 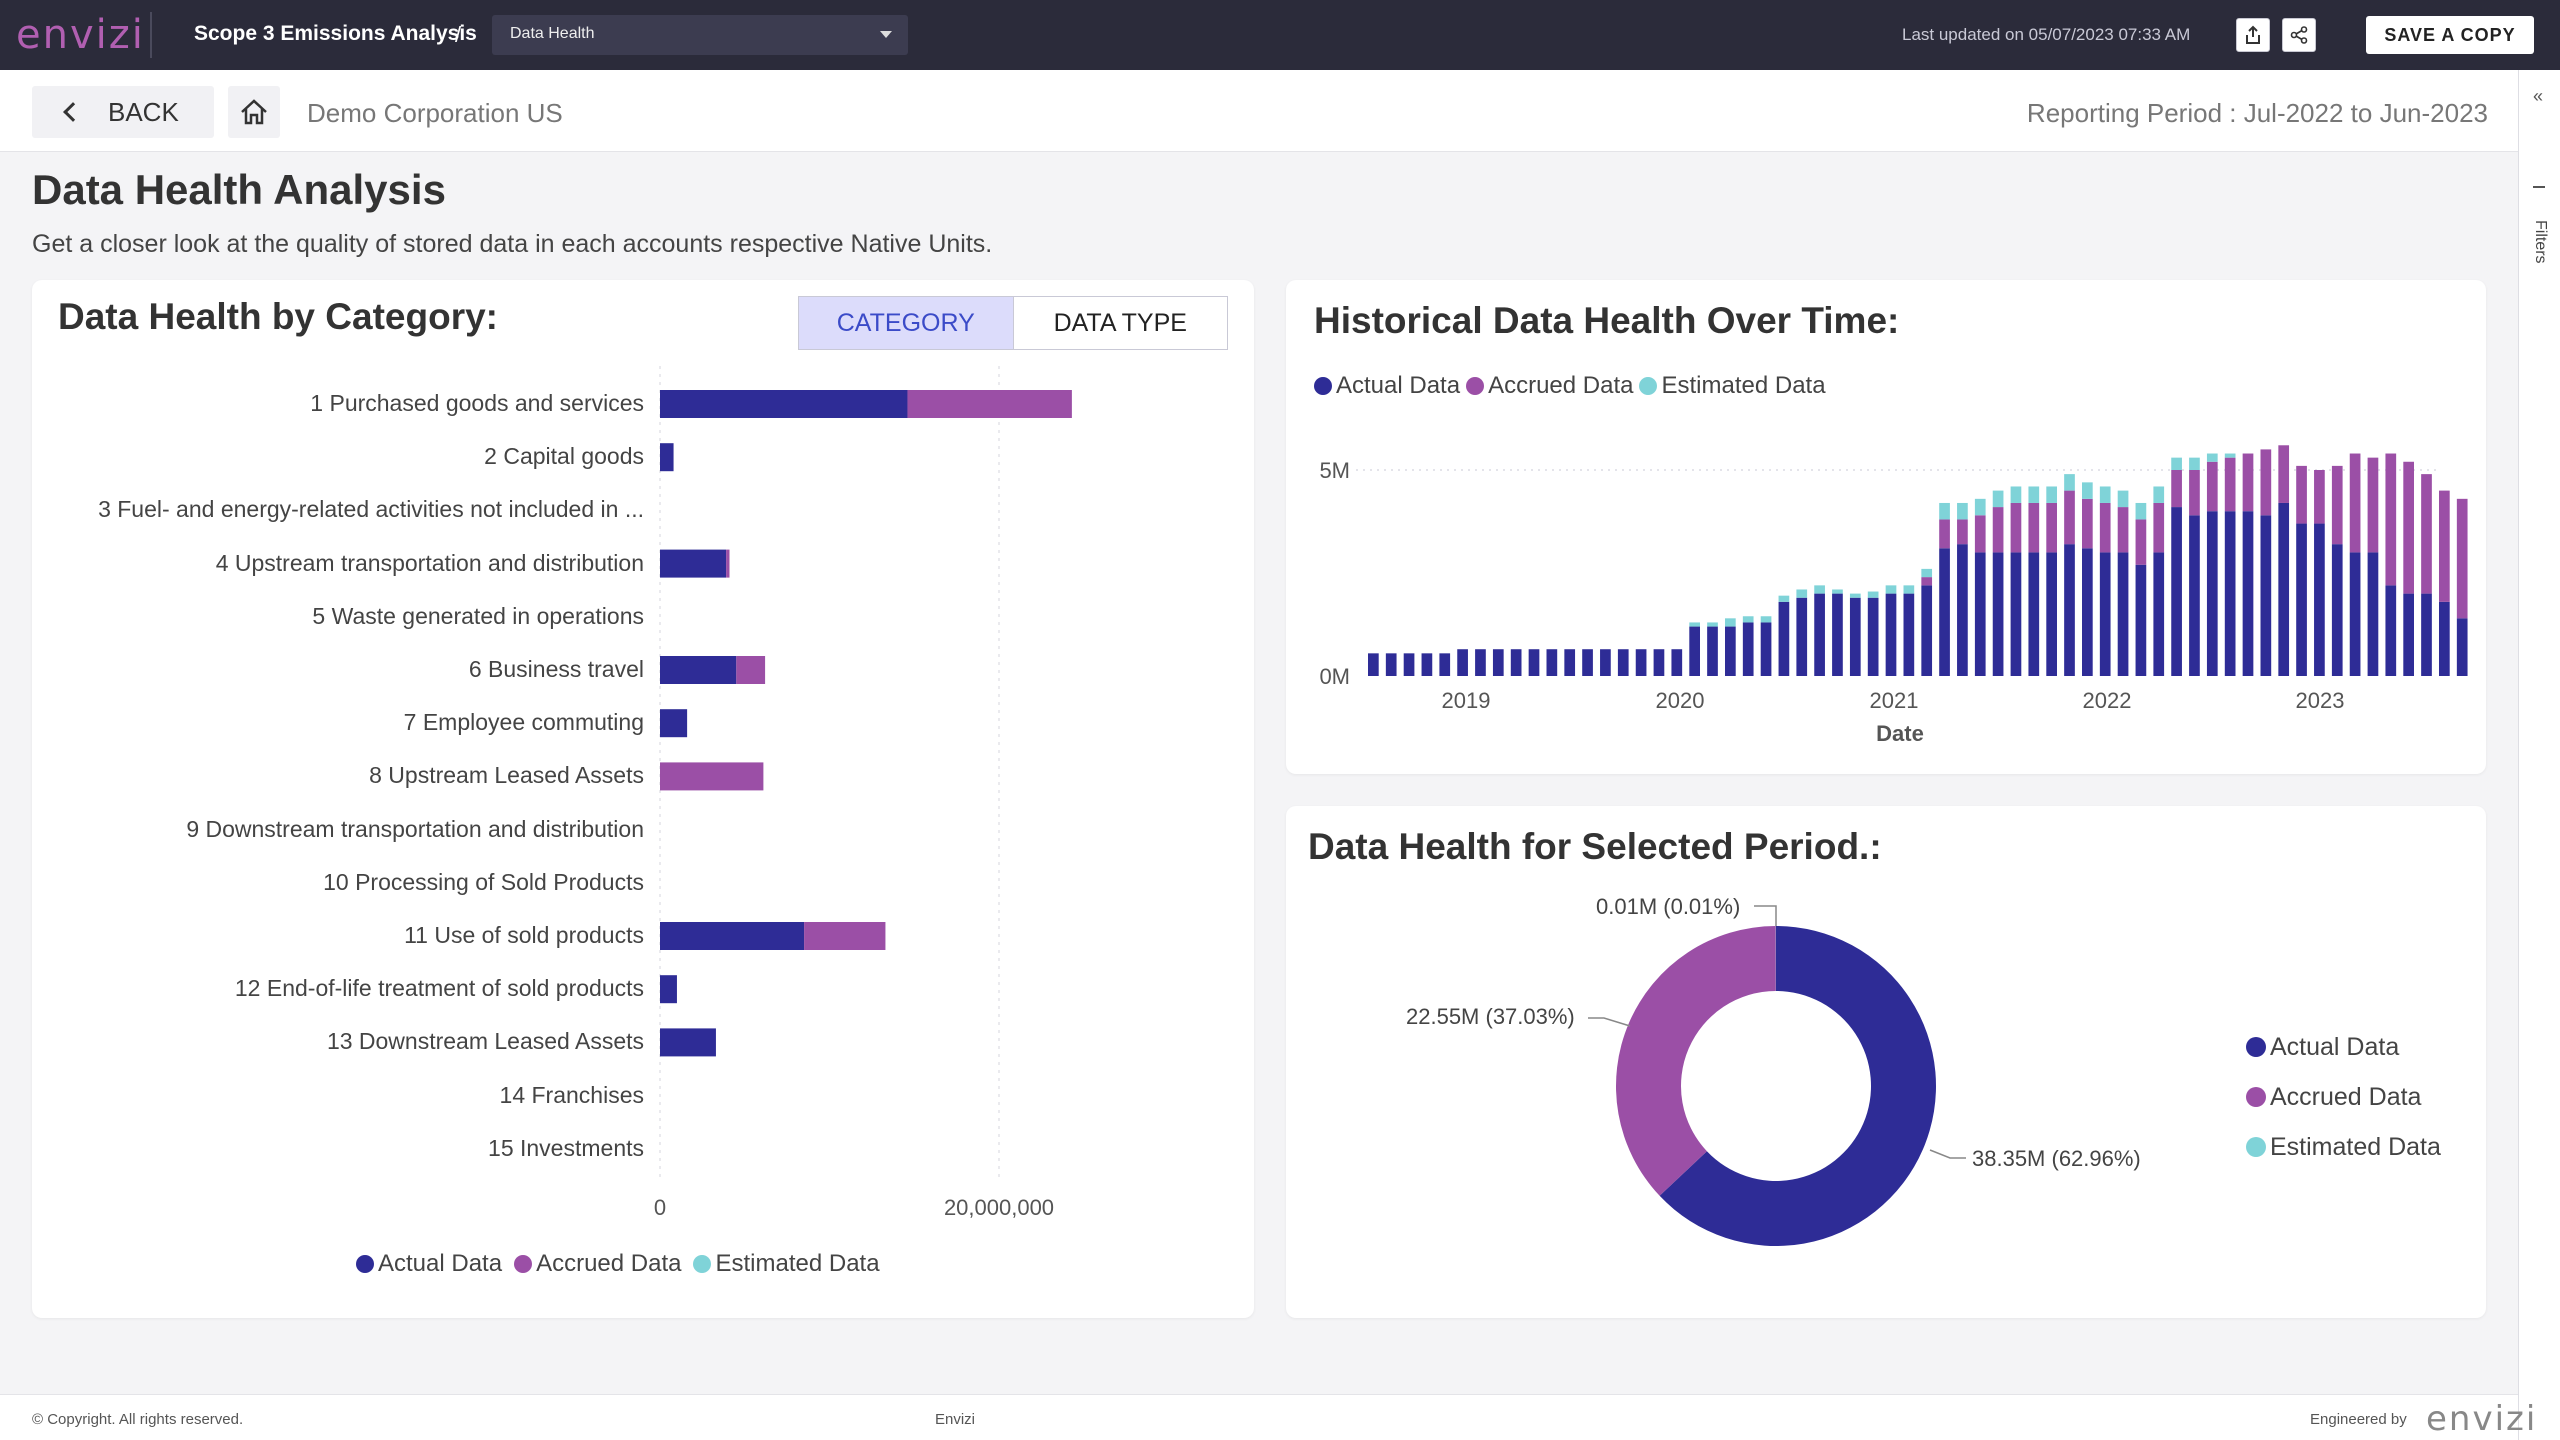 What do you see at coordinates (2299, 35) in the screenshot?
I see `share-button` at bounding box center [2299, 35].